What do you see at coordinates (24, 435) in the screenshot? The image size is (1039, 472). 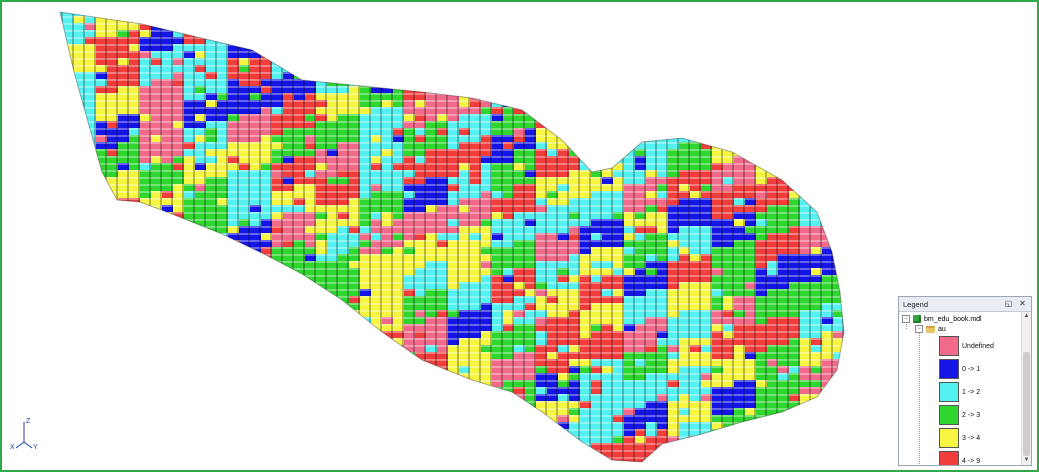 I see `axis-triad-icon` at bounding box center [24, 435].